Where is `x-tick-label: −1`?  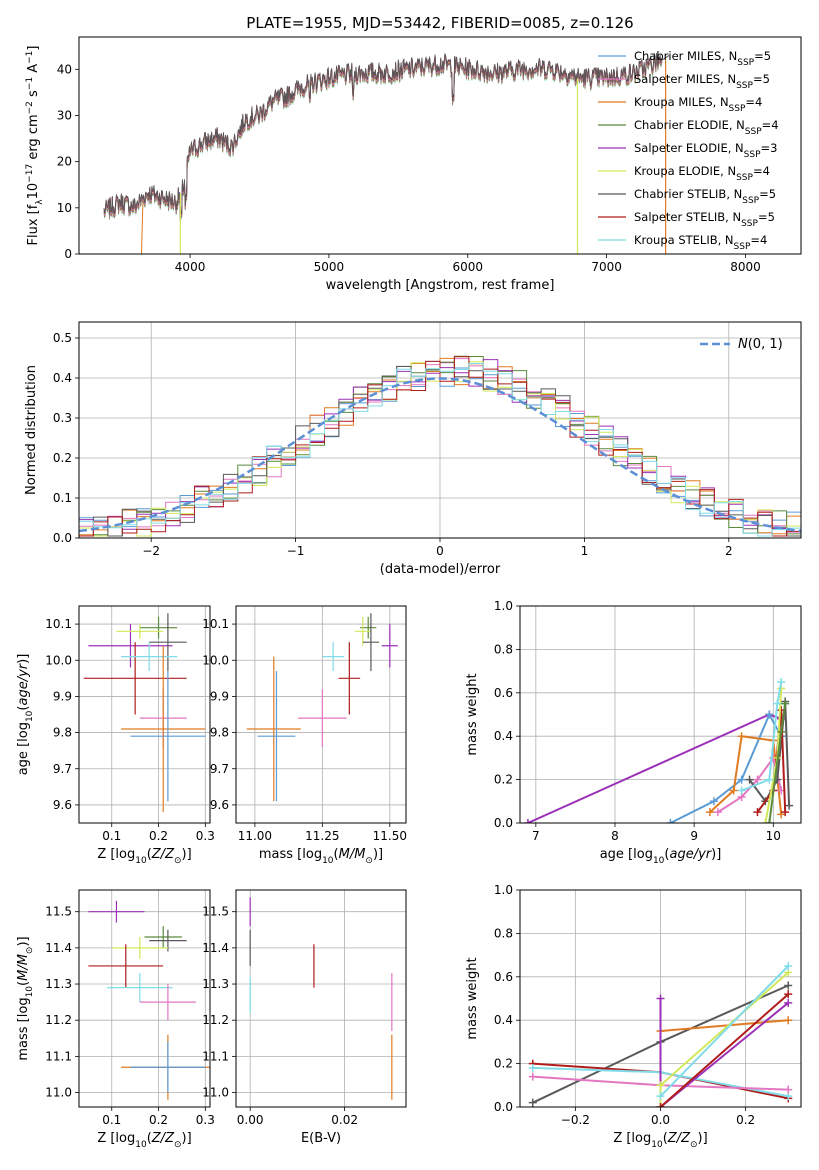 x-tick-label: −1 is located at coordinates (296, 551).